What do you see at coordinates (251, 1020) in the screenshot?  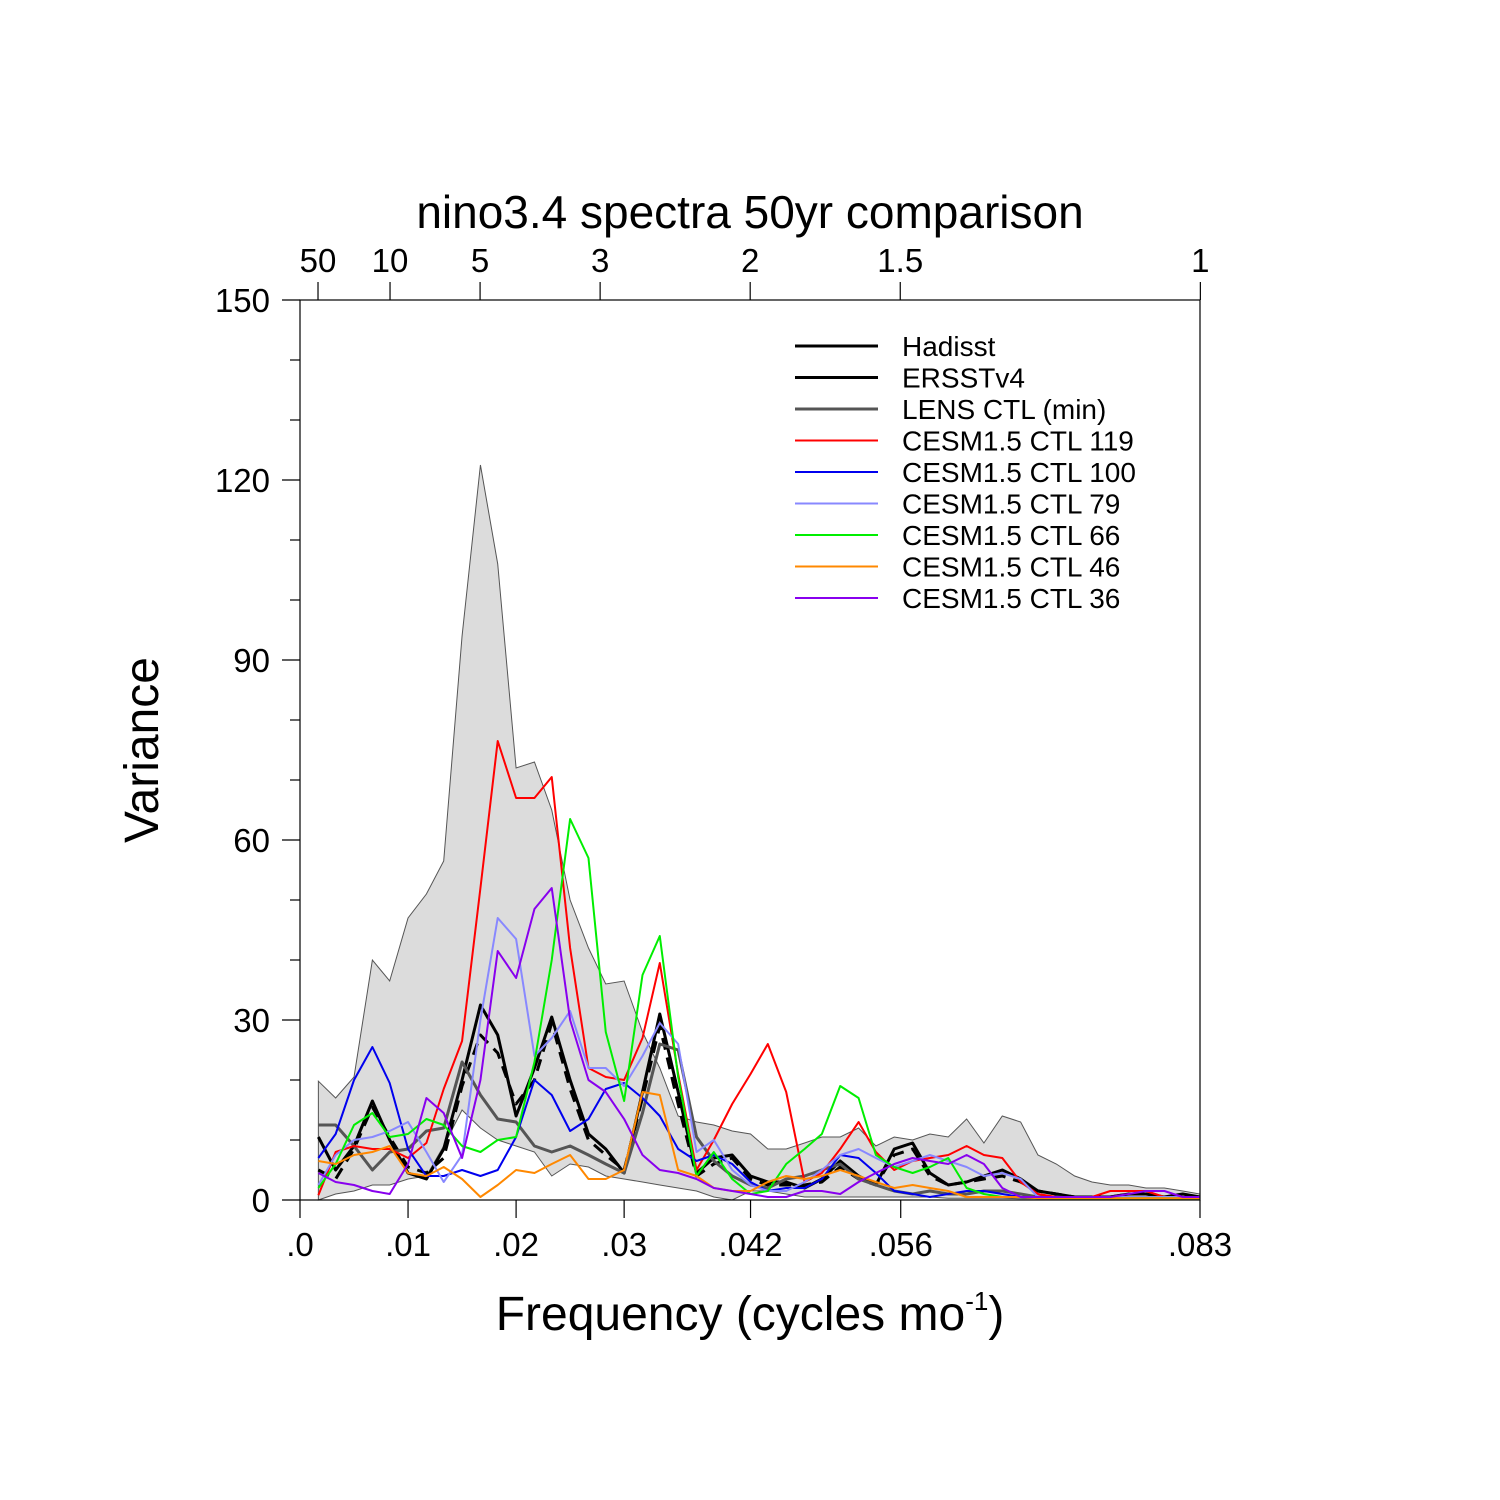 I see `y-tick-label: 30` at bounding box center [251, 1020].